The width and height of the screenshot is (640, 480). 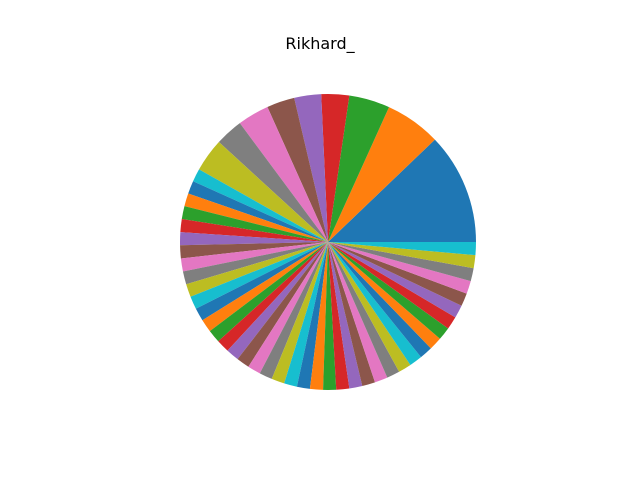 I want to click on chart-title: Rikhard_, so click(x=320, y=43).